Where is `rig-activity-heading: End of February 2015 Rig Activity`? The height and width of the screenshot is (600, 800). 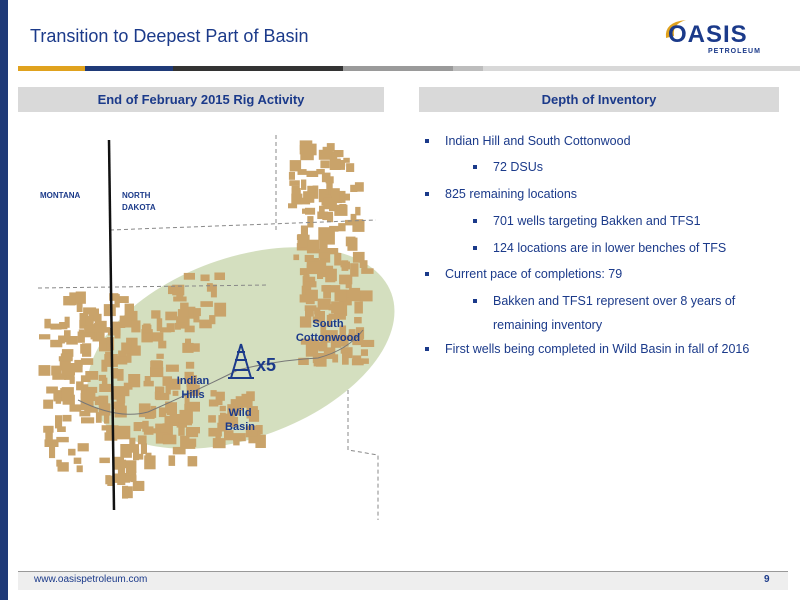
rig-activity-heading: End of February 2015 Rig Activity is located at coordinates (201, 99).